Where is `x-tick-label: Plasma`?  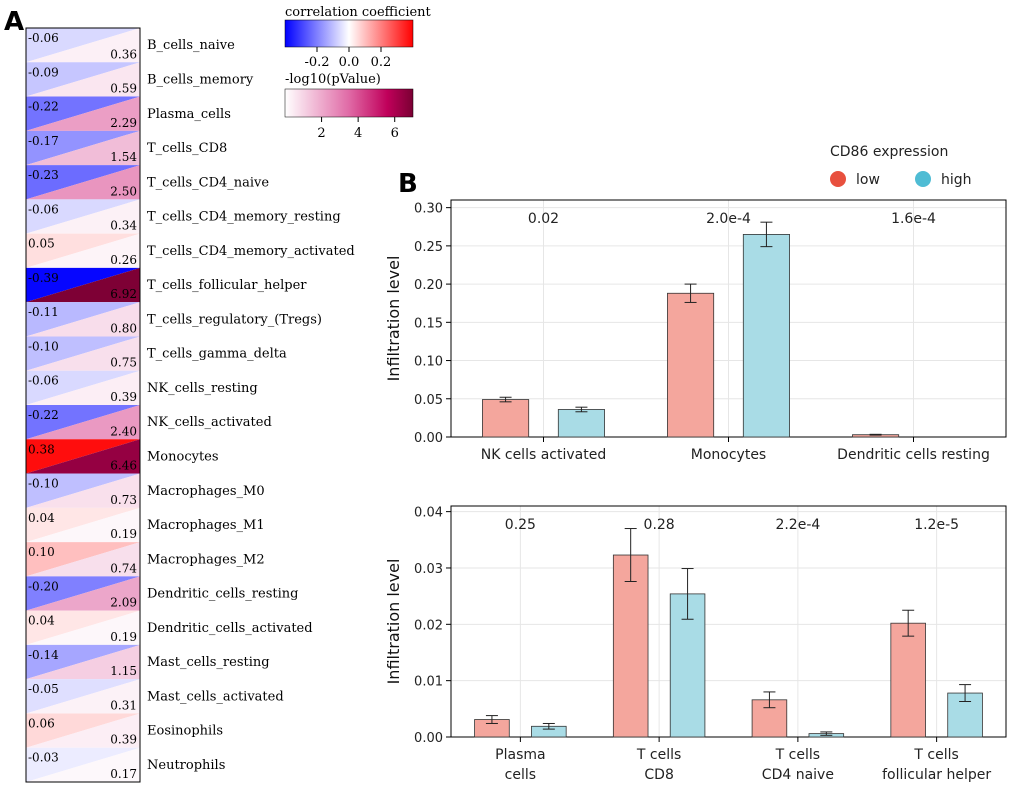 x-tick-label: Plasma is located at coordinates (520, 755).